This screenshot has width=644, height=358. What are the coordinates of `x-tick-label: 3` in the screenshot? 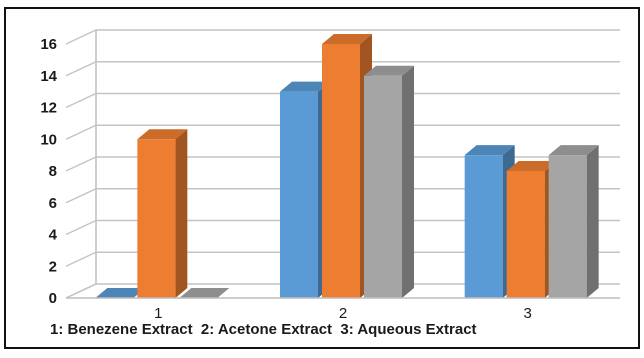 It's located at (527, 313).